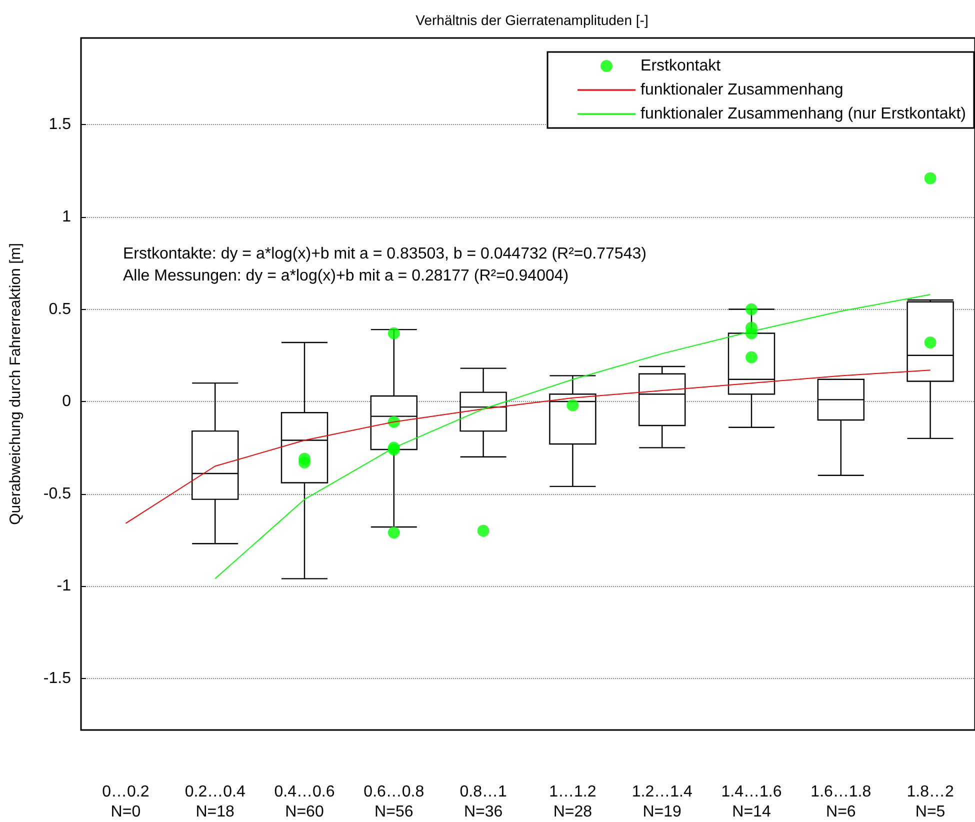  Describe the element at coordinates (57, 678) in the screenshot. I see `y-tick-label: -1.5` at that location.